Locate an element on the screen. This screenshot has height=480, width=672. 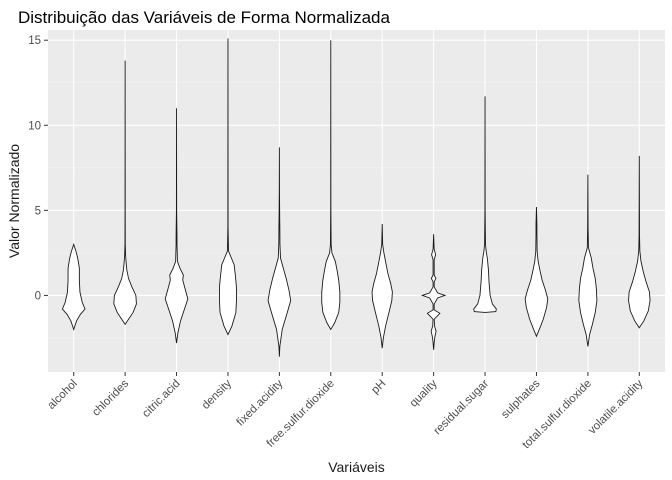
x-tick-label: residual.sugar is located at coordinates (462, 408).